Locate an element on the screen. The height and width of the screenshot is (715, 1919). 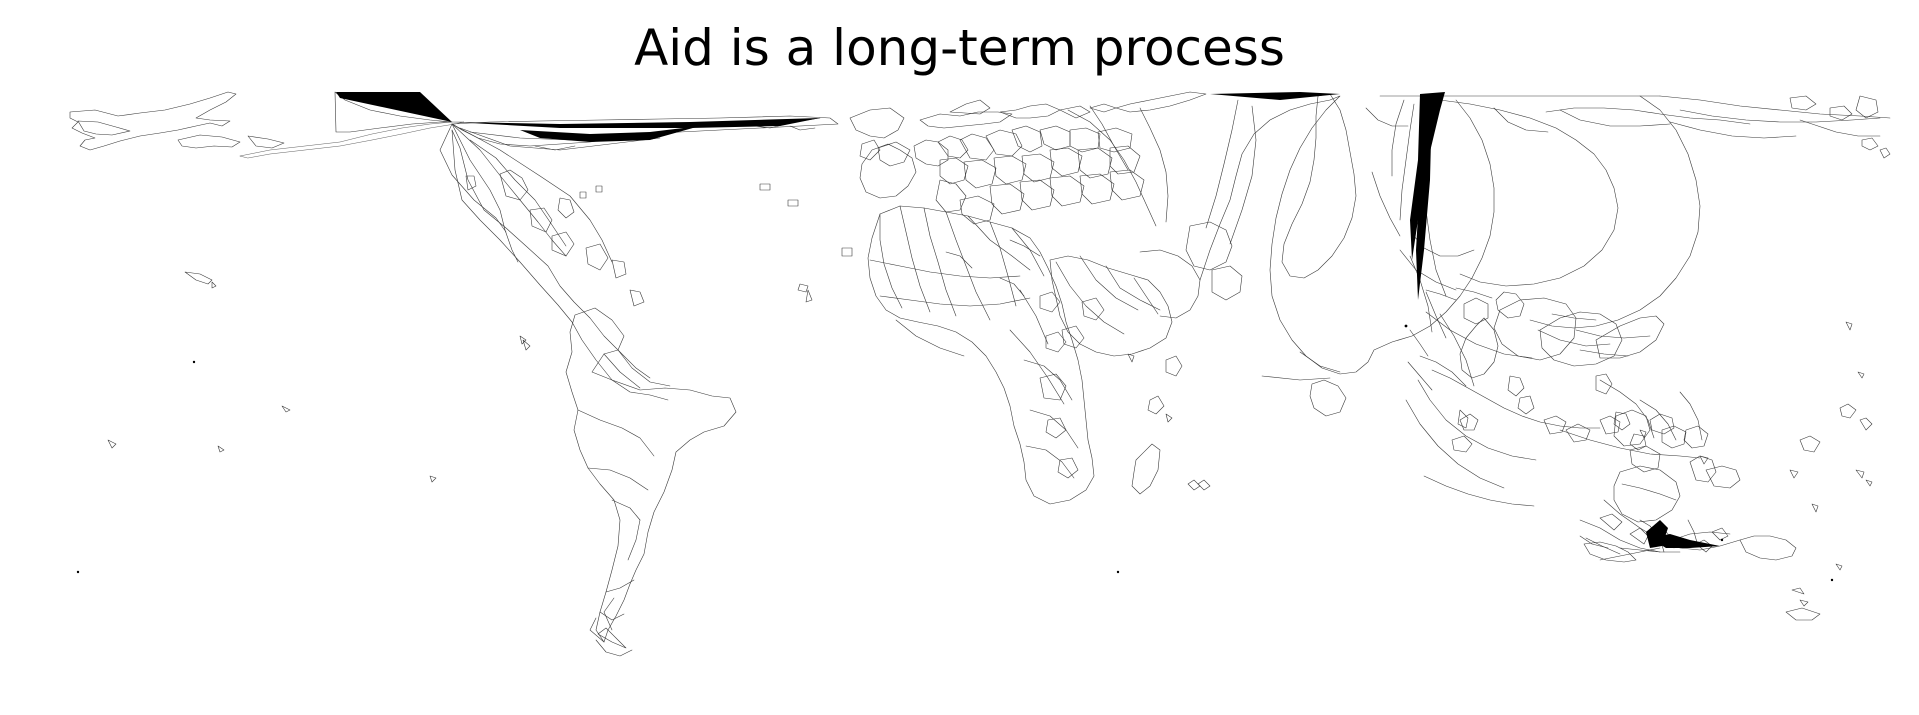
africa-outline is located at coordinates (1055, 355).